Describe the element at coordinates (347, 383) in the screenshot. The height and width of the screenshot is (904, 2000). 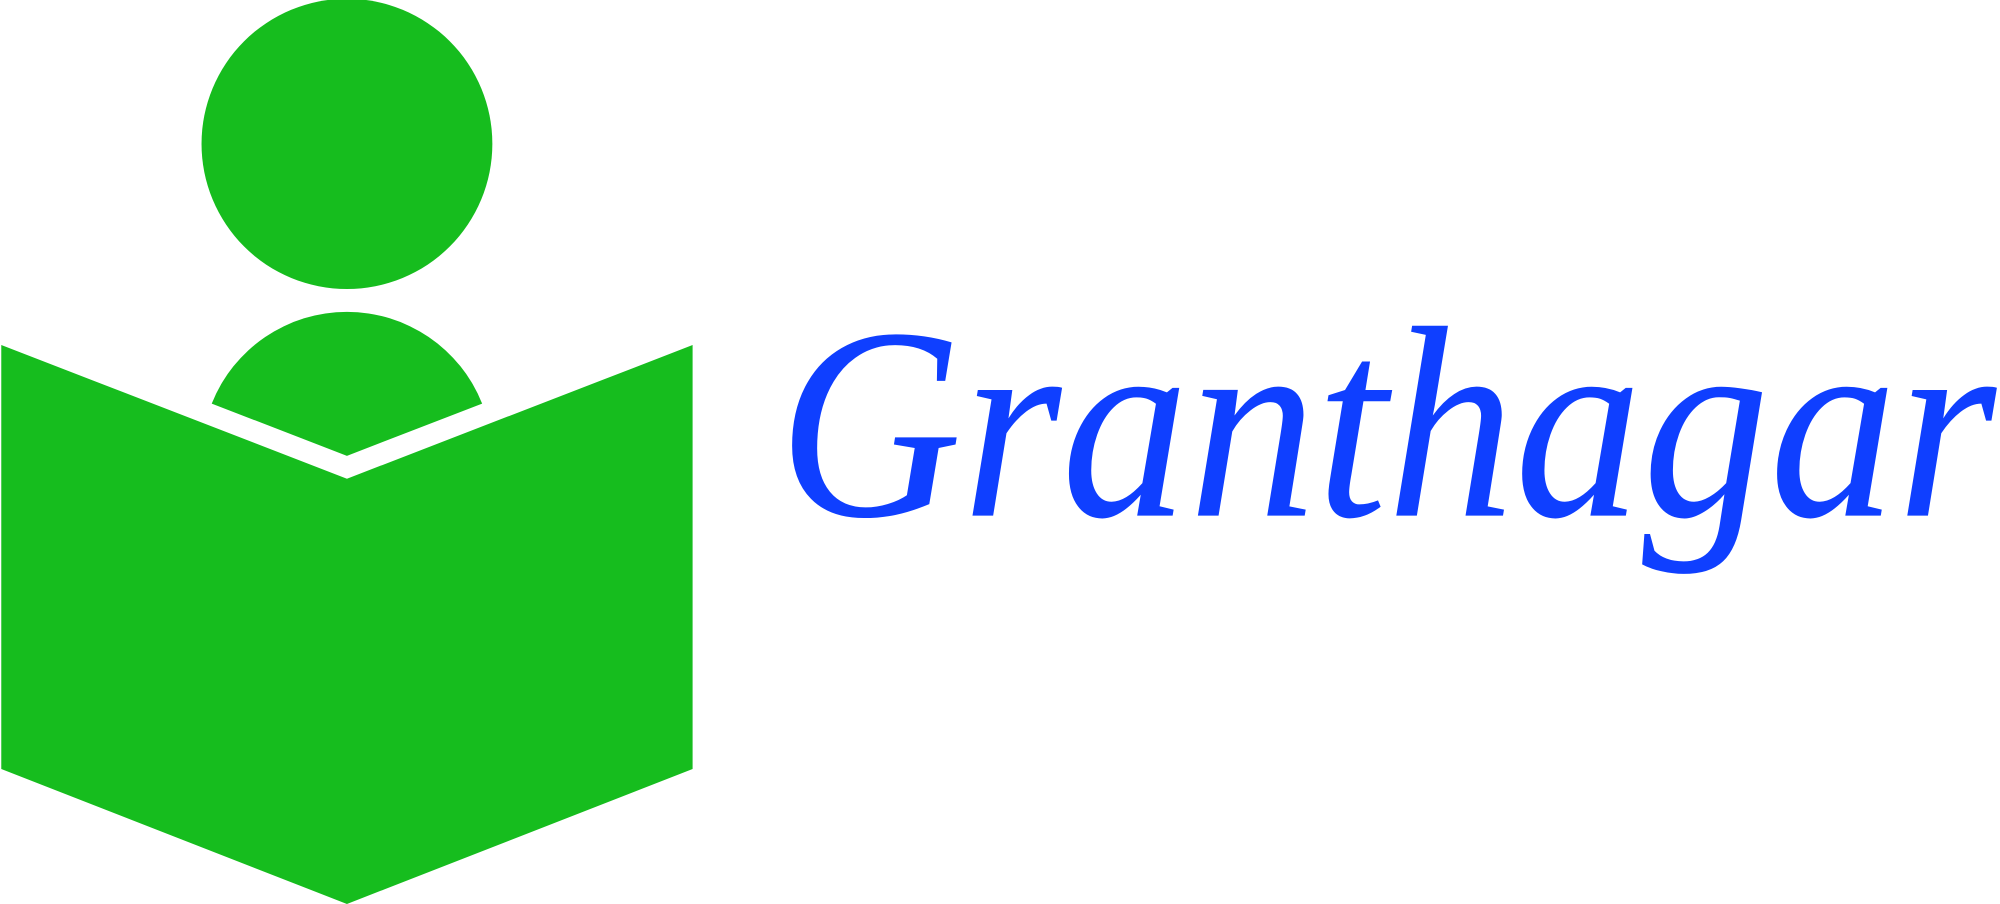
I see `shoulders` at that location.